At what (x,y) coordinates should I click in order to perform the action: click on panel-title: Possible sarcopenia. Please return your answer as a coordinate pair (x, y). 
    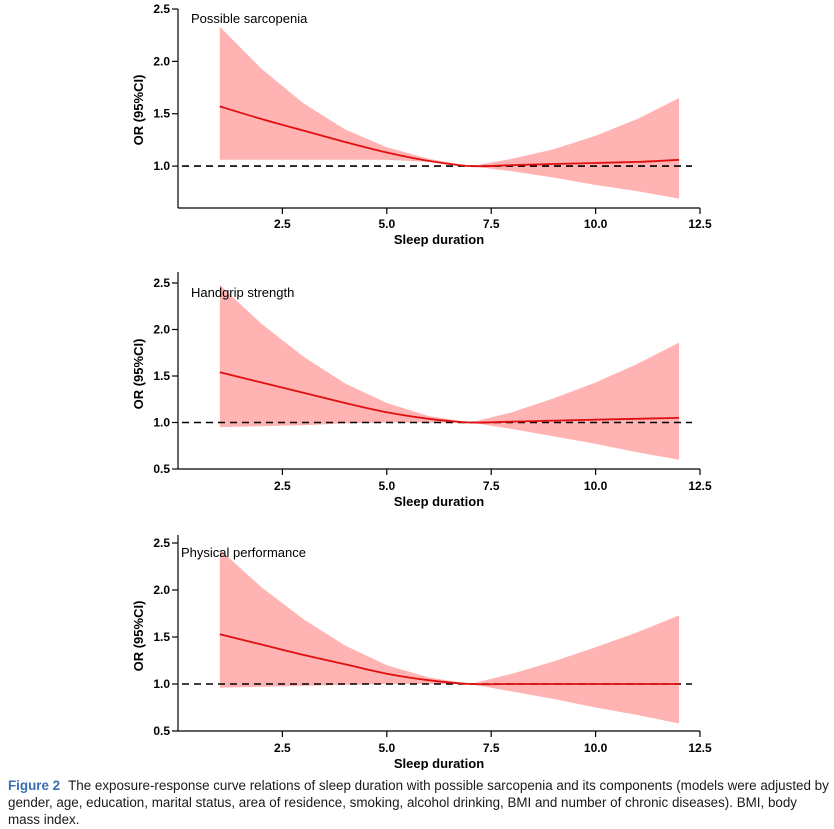
    Looking at the image, I should click on (249, 18).